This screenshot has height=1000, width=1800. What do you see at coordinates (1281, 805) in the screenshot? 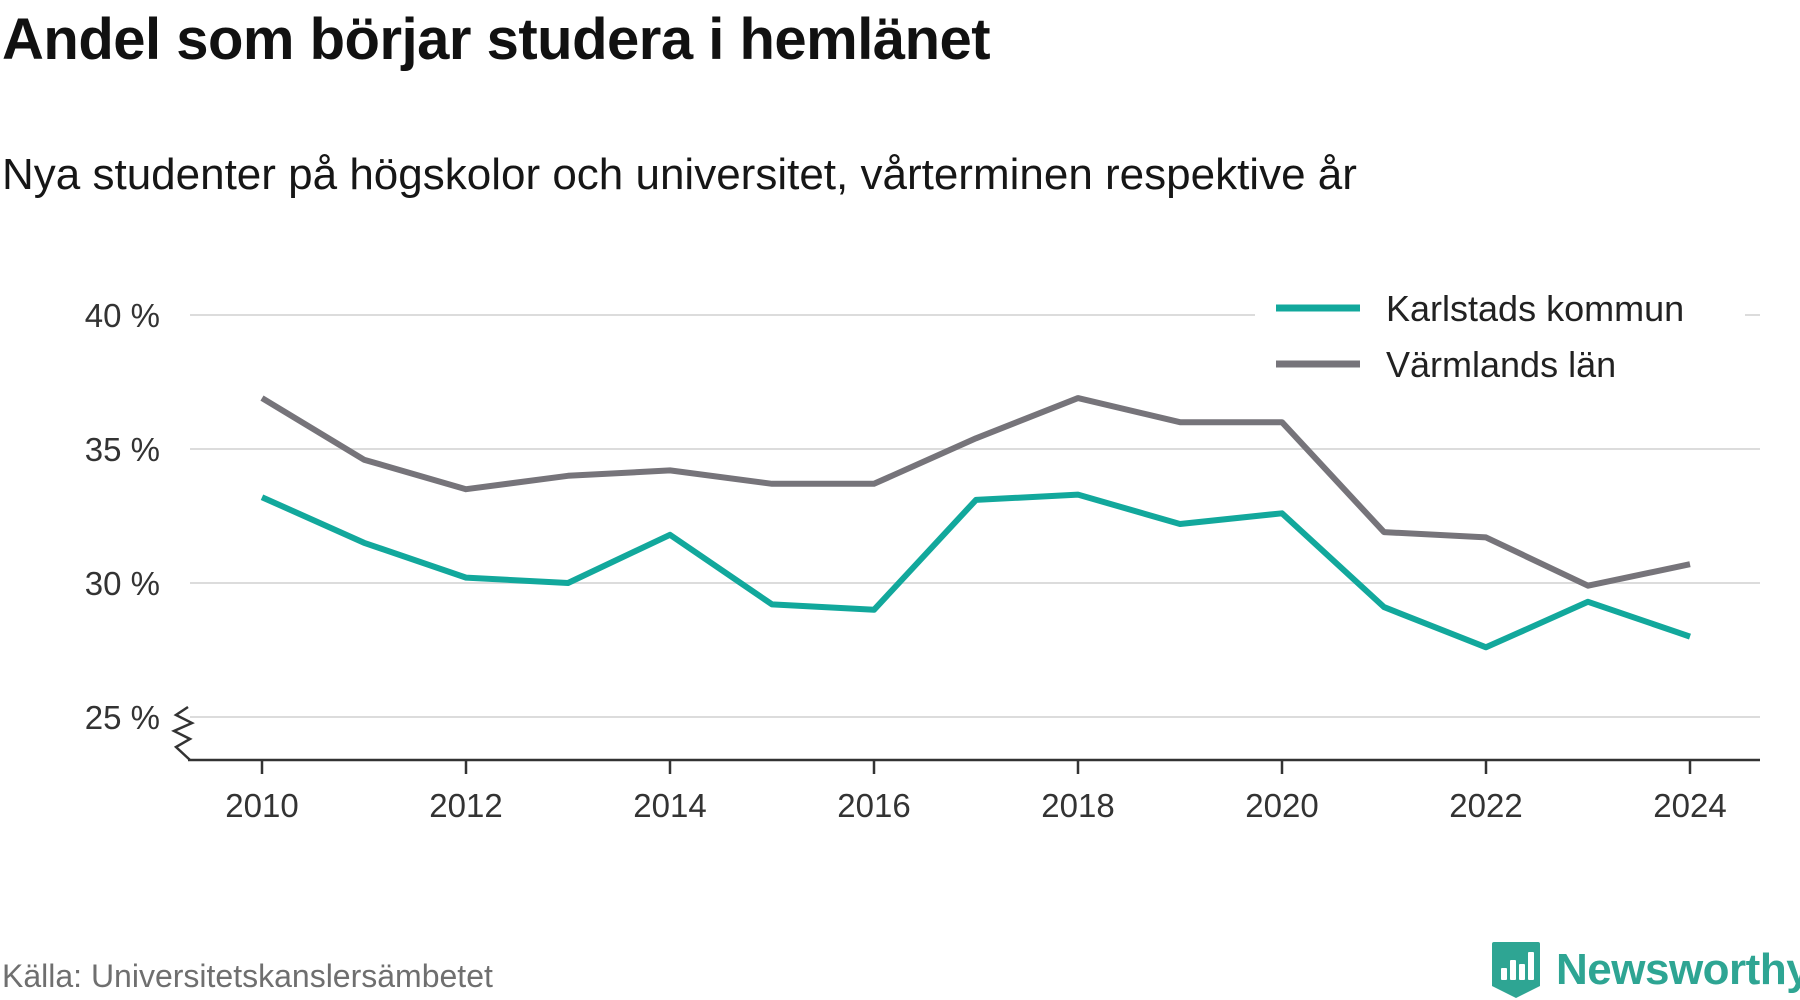
I see `x-tick-label: 2020` at bounding box center [1281, 805].